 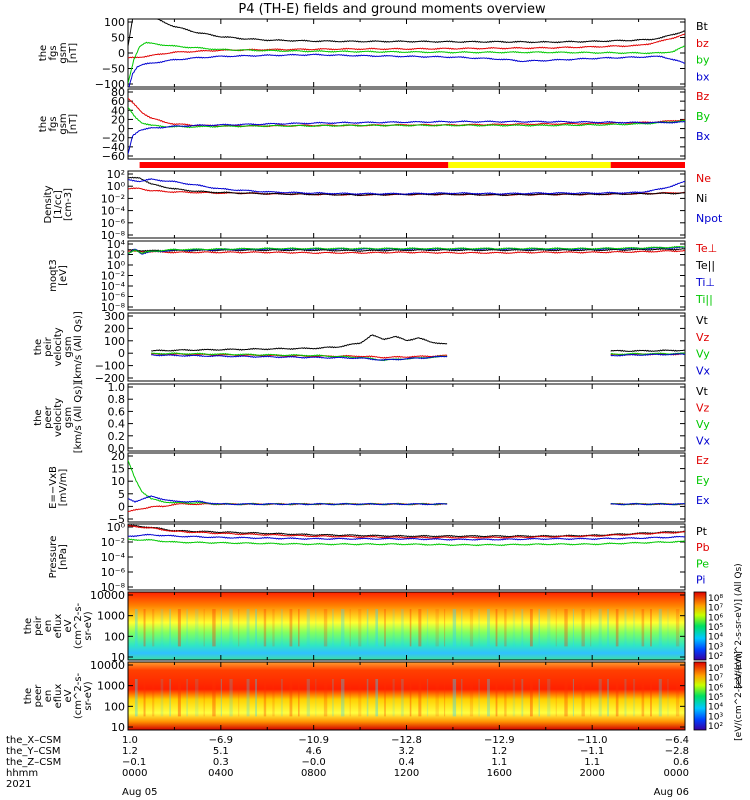 What do you see at coordinates (702, 531) in the screenshot?
I see `panel-8-legend-0: Pt` at bounding box center [702, 531].